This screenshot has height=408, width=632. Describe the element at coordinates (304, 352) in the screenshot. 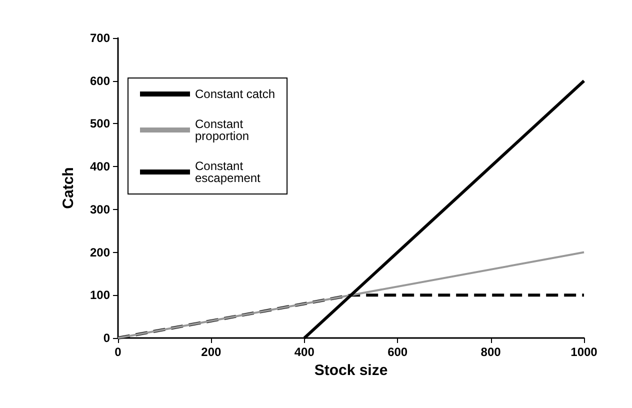

I see `x-tick-label: 400` at that location.